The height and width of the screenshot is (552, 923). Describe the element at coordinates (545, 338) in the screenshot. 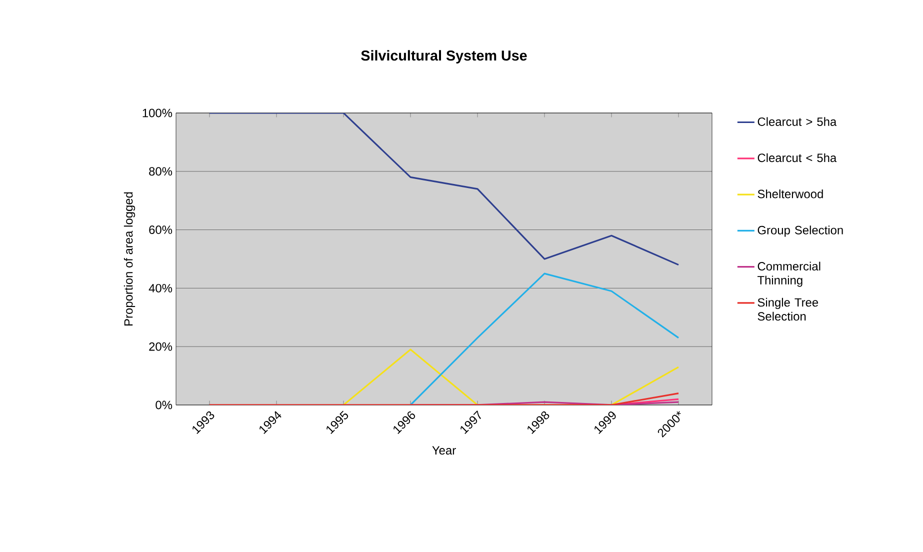

I see `line-series` at that location.